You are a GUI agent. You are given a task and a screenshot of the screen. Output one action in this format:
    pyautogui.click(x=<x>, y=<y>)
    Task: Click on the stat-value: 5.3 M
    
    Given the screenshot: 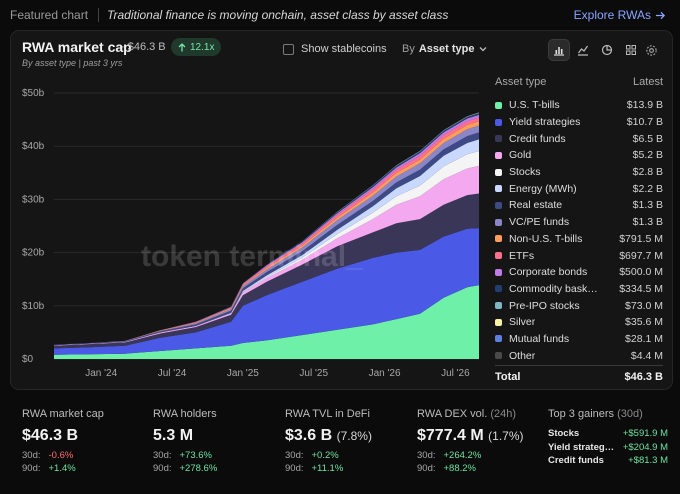 What is the action you would take?
    pyautogui.click(x=185, y=436)
    